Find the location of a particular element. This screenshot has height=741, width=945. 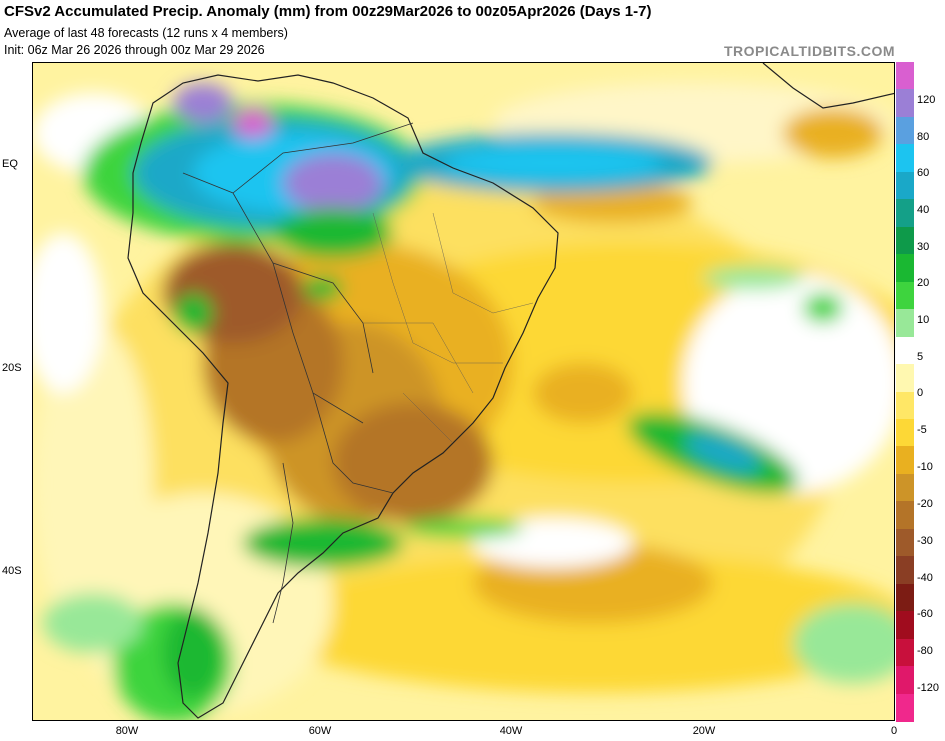

colorbar-tick-label: 10 is located at coordinates (923, 320).